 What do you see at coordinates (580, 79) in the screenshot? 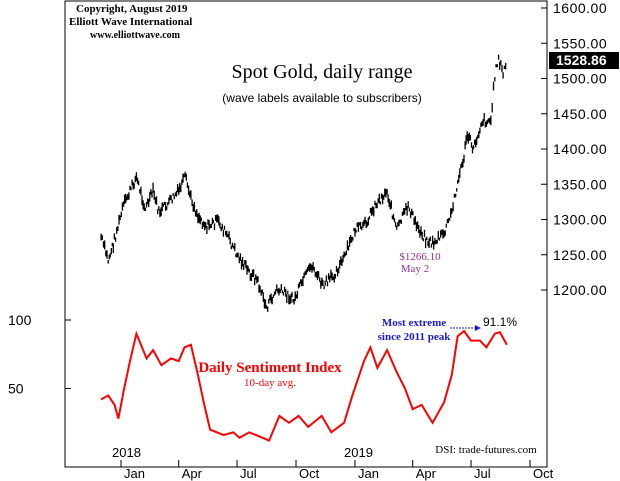
I see `price-tick-label: 1500.00` at bounding box center [580, 79].